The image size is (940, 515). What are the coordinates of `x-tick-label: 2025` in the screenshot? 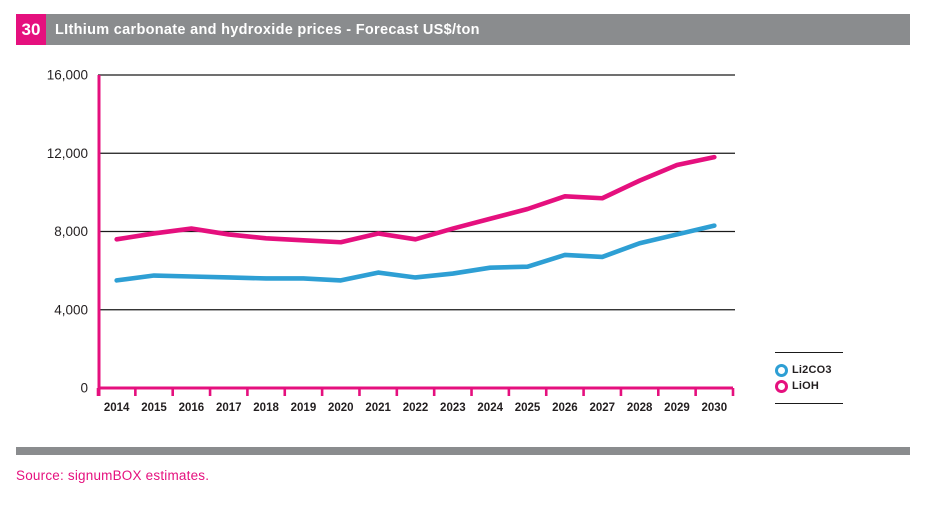 It's located at (528, 408).